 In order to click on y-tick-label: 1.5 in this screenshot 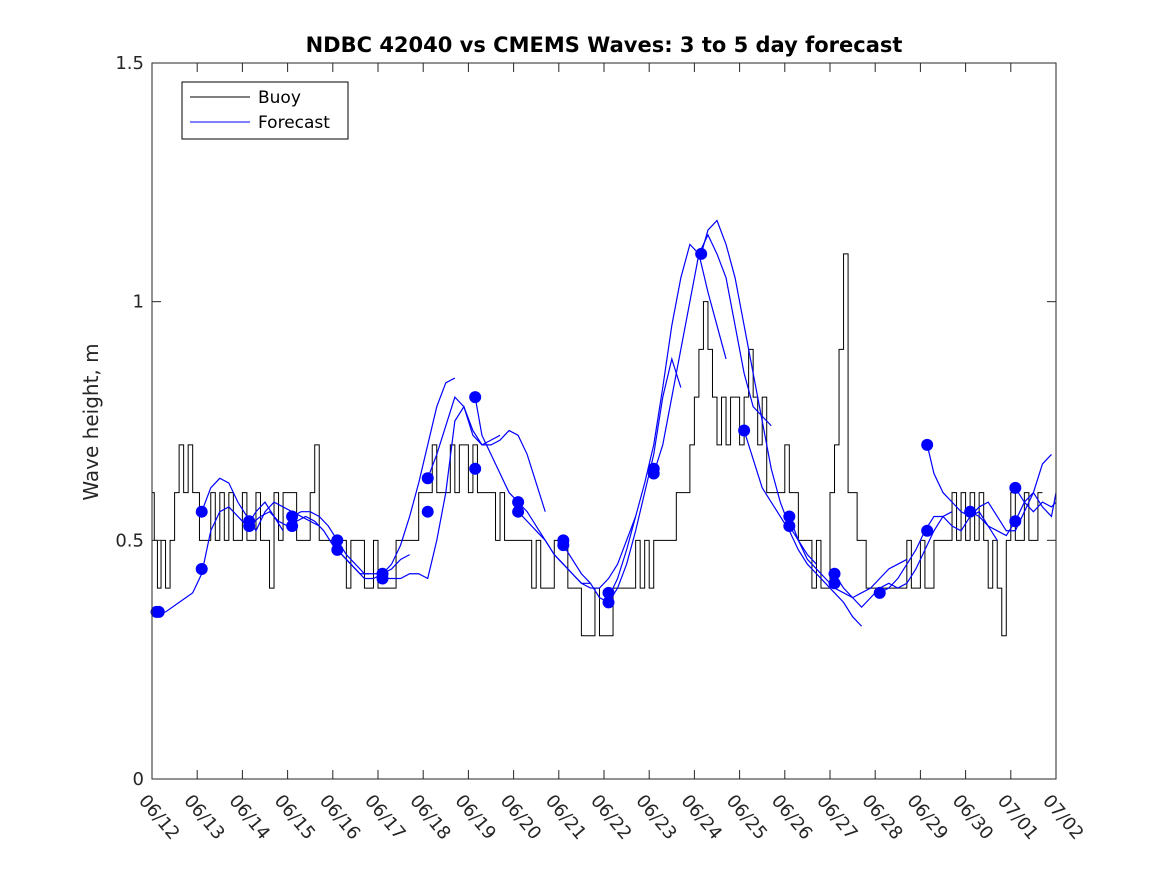, I will do `click(129, 63)`.